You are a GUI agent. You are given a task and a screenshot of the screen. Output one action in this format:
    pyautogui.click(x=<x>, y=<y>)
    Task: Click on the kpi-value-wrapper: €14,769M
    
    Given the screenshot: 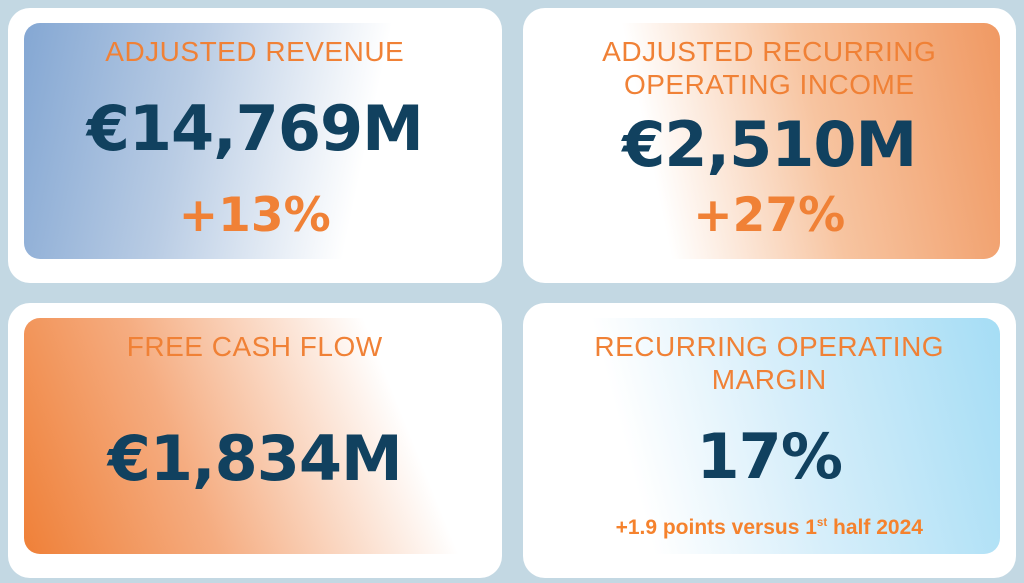 What is the action you would take?
    pyautogui.click(x=255, y=128)
    